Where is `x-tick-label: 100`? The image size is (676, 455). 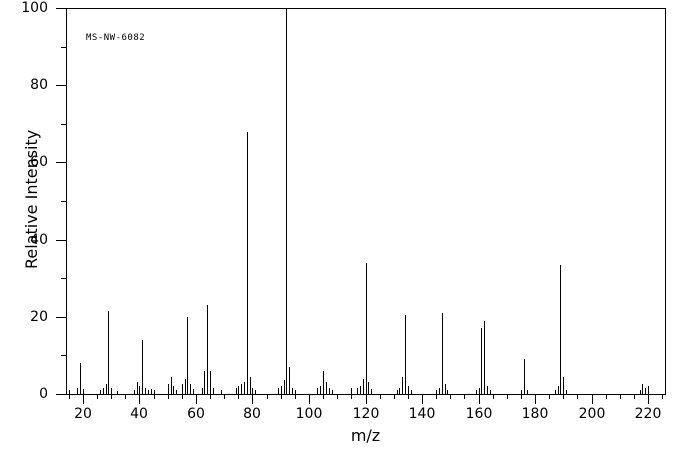
x-tick-label: 100 is located at coordinates (309, 414).